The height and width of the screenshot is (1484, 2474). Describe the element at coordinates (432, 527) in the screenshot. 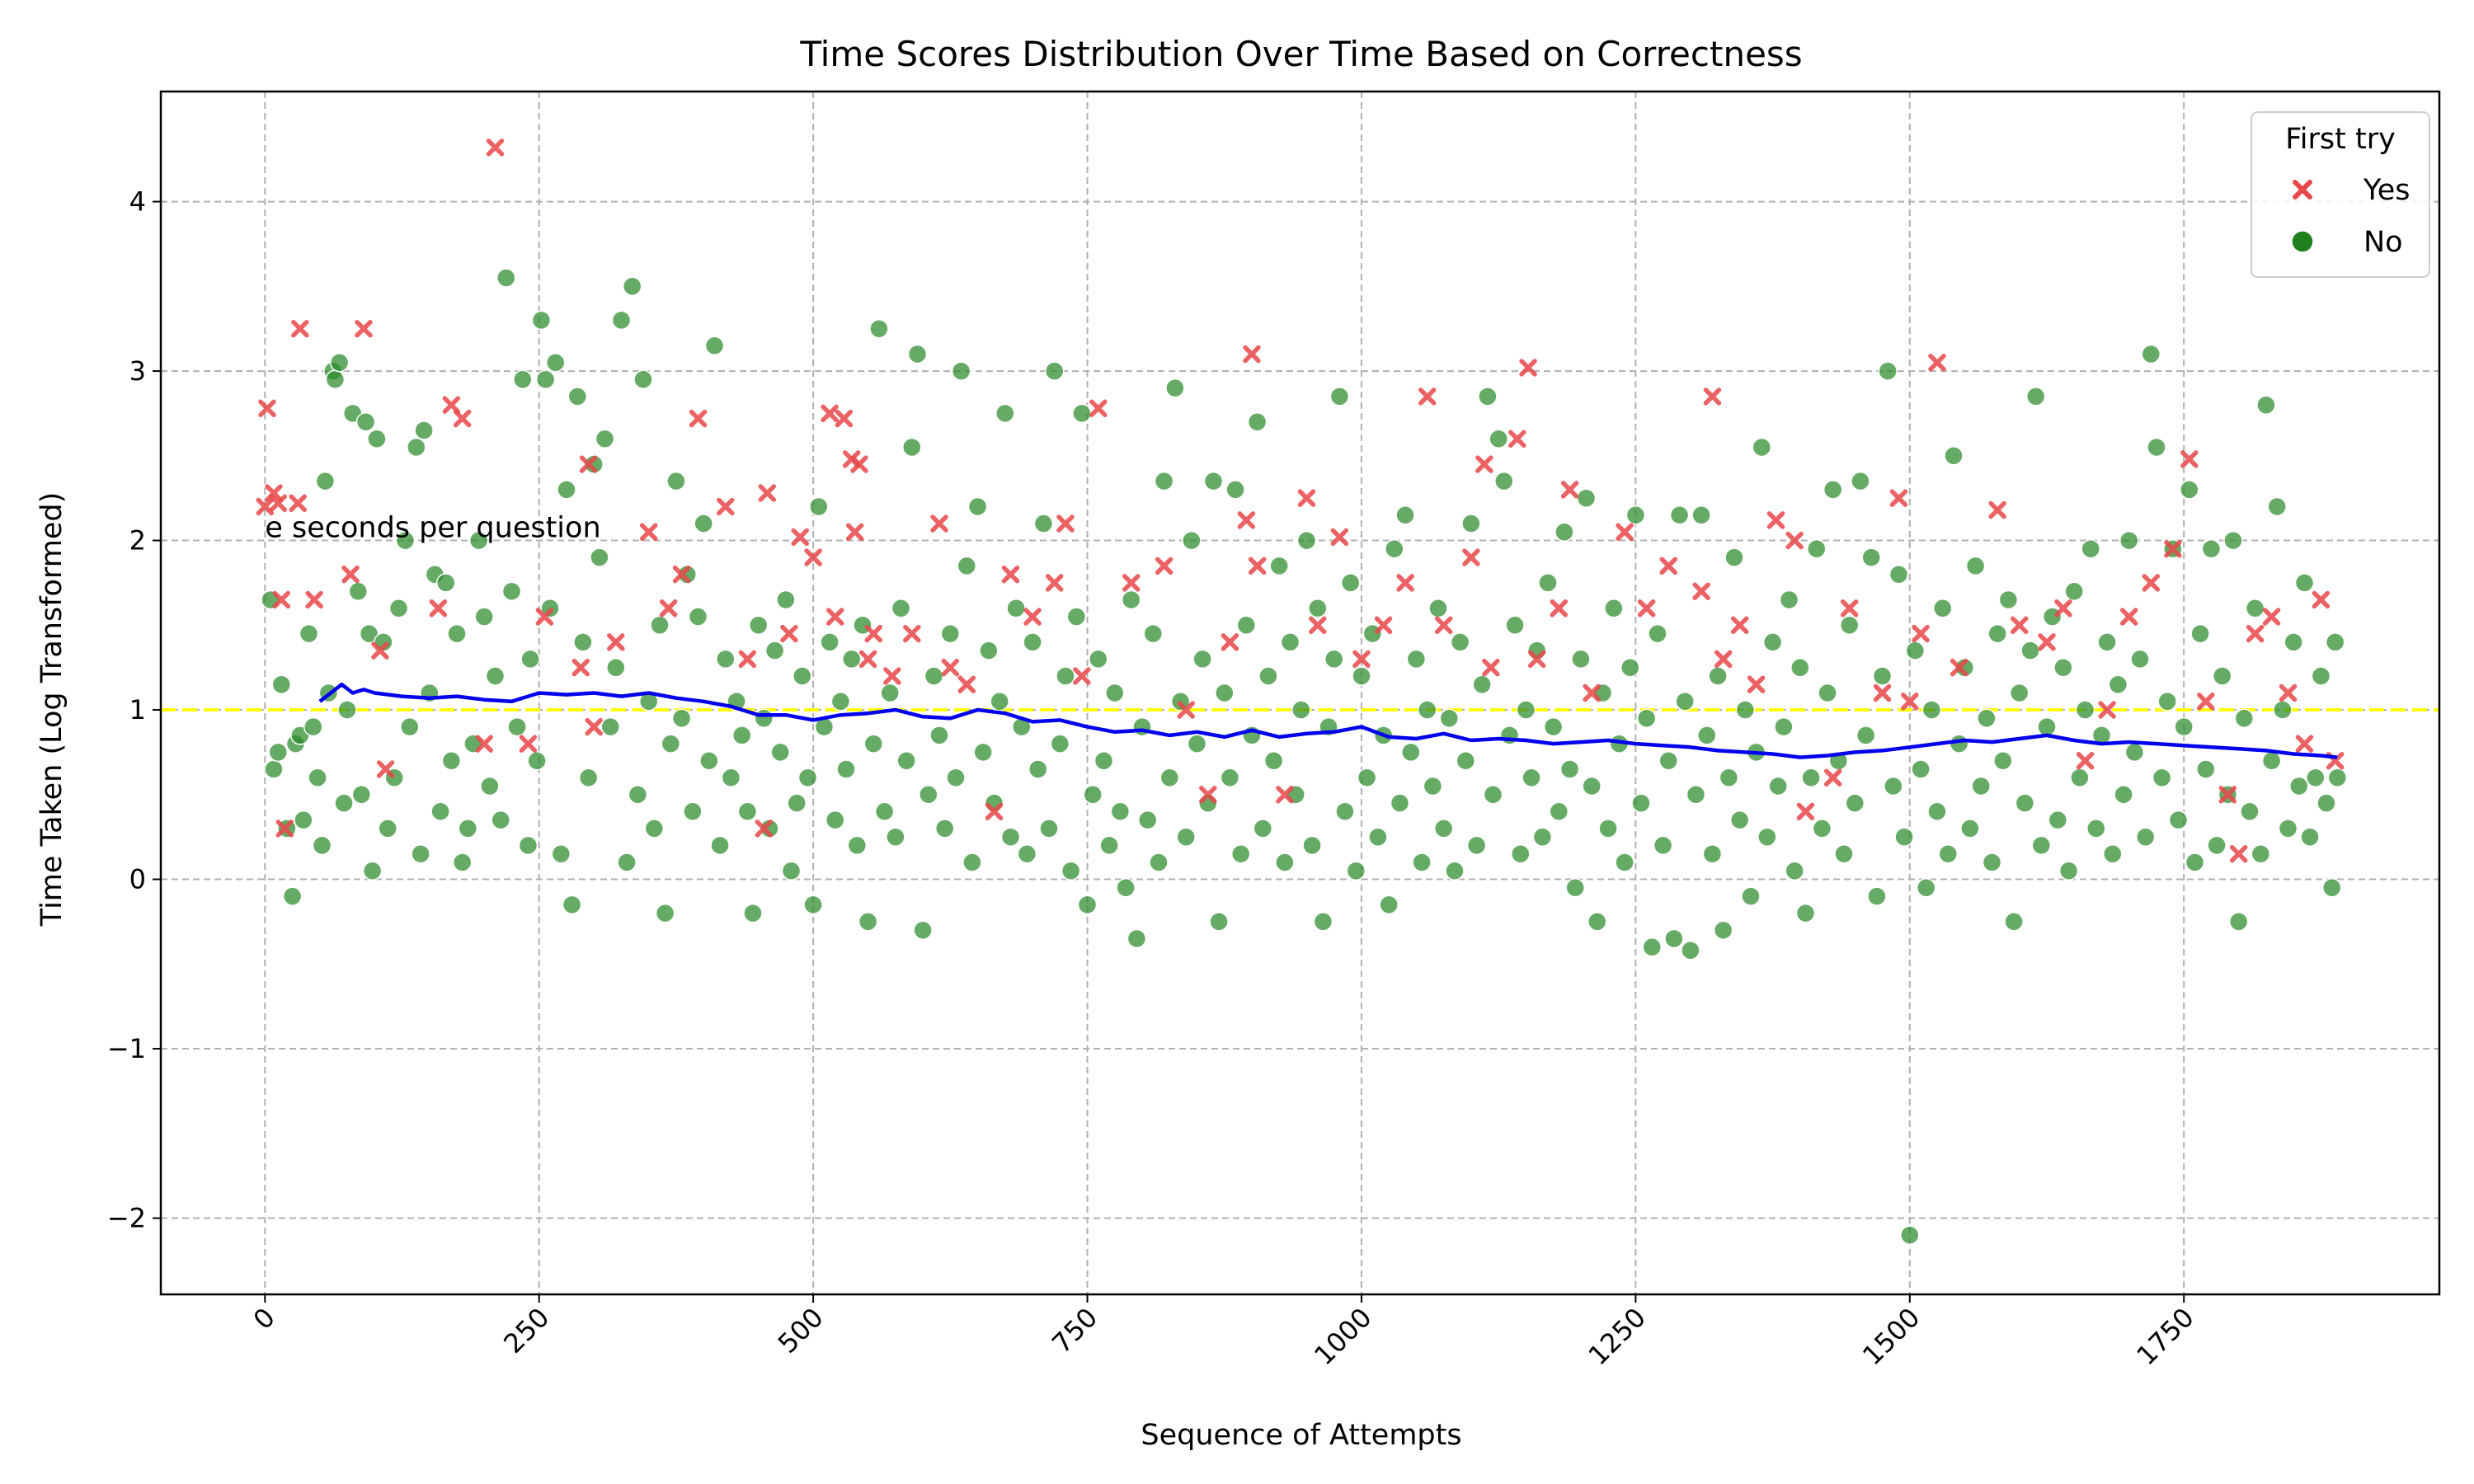

I see `annotation-text: e seconds per question` at that location.